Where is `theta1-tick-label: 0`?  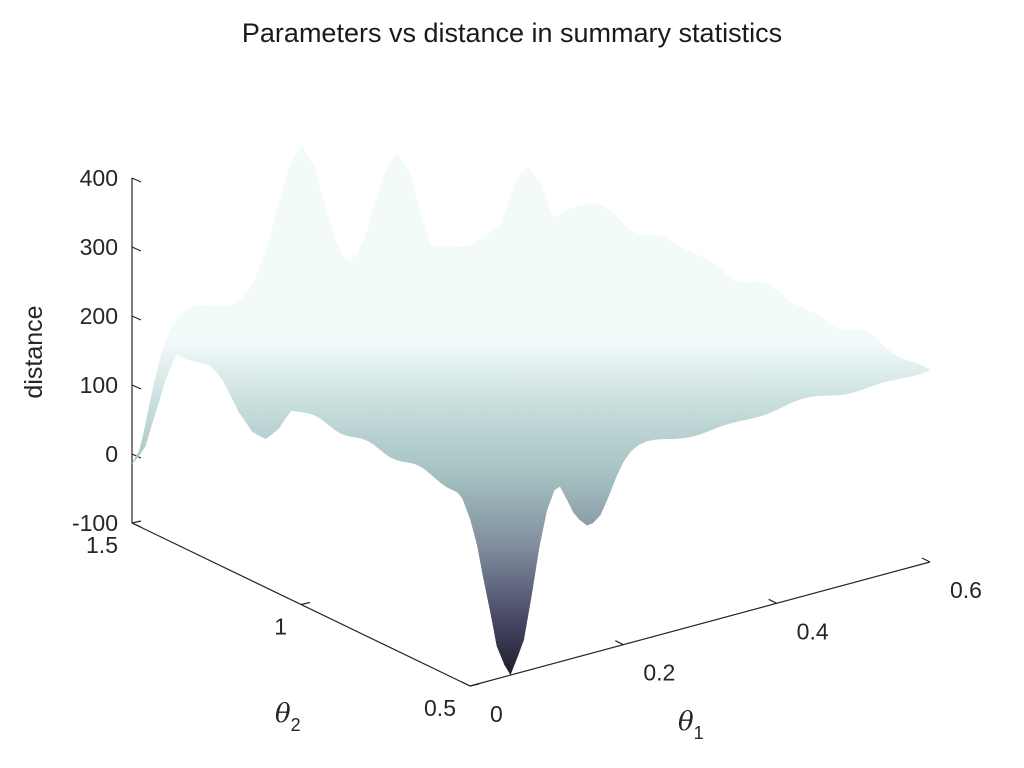 theta1-tick-label: 0 is located at coordinates (496, 714).